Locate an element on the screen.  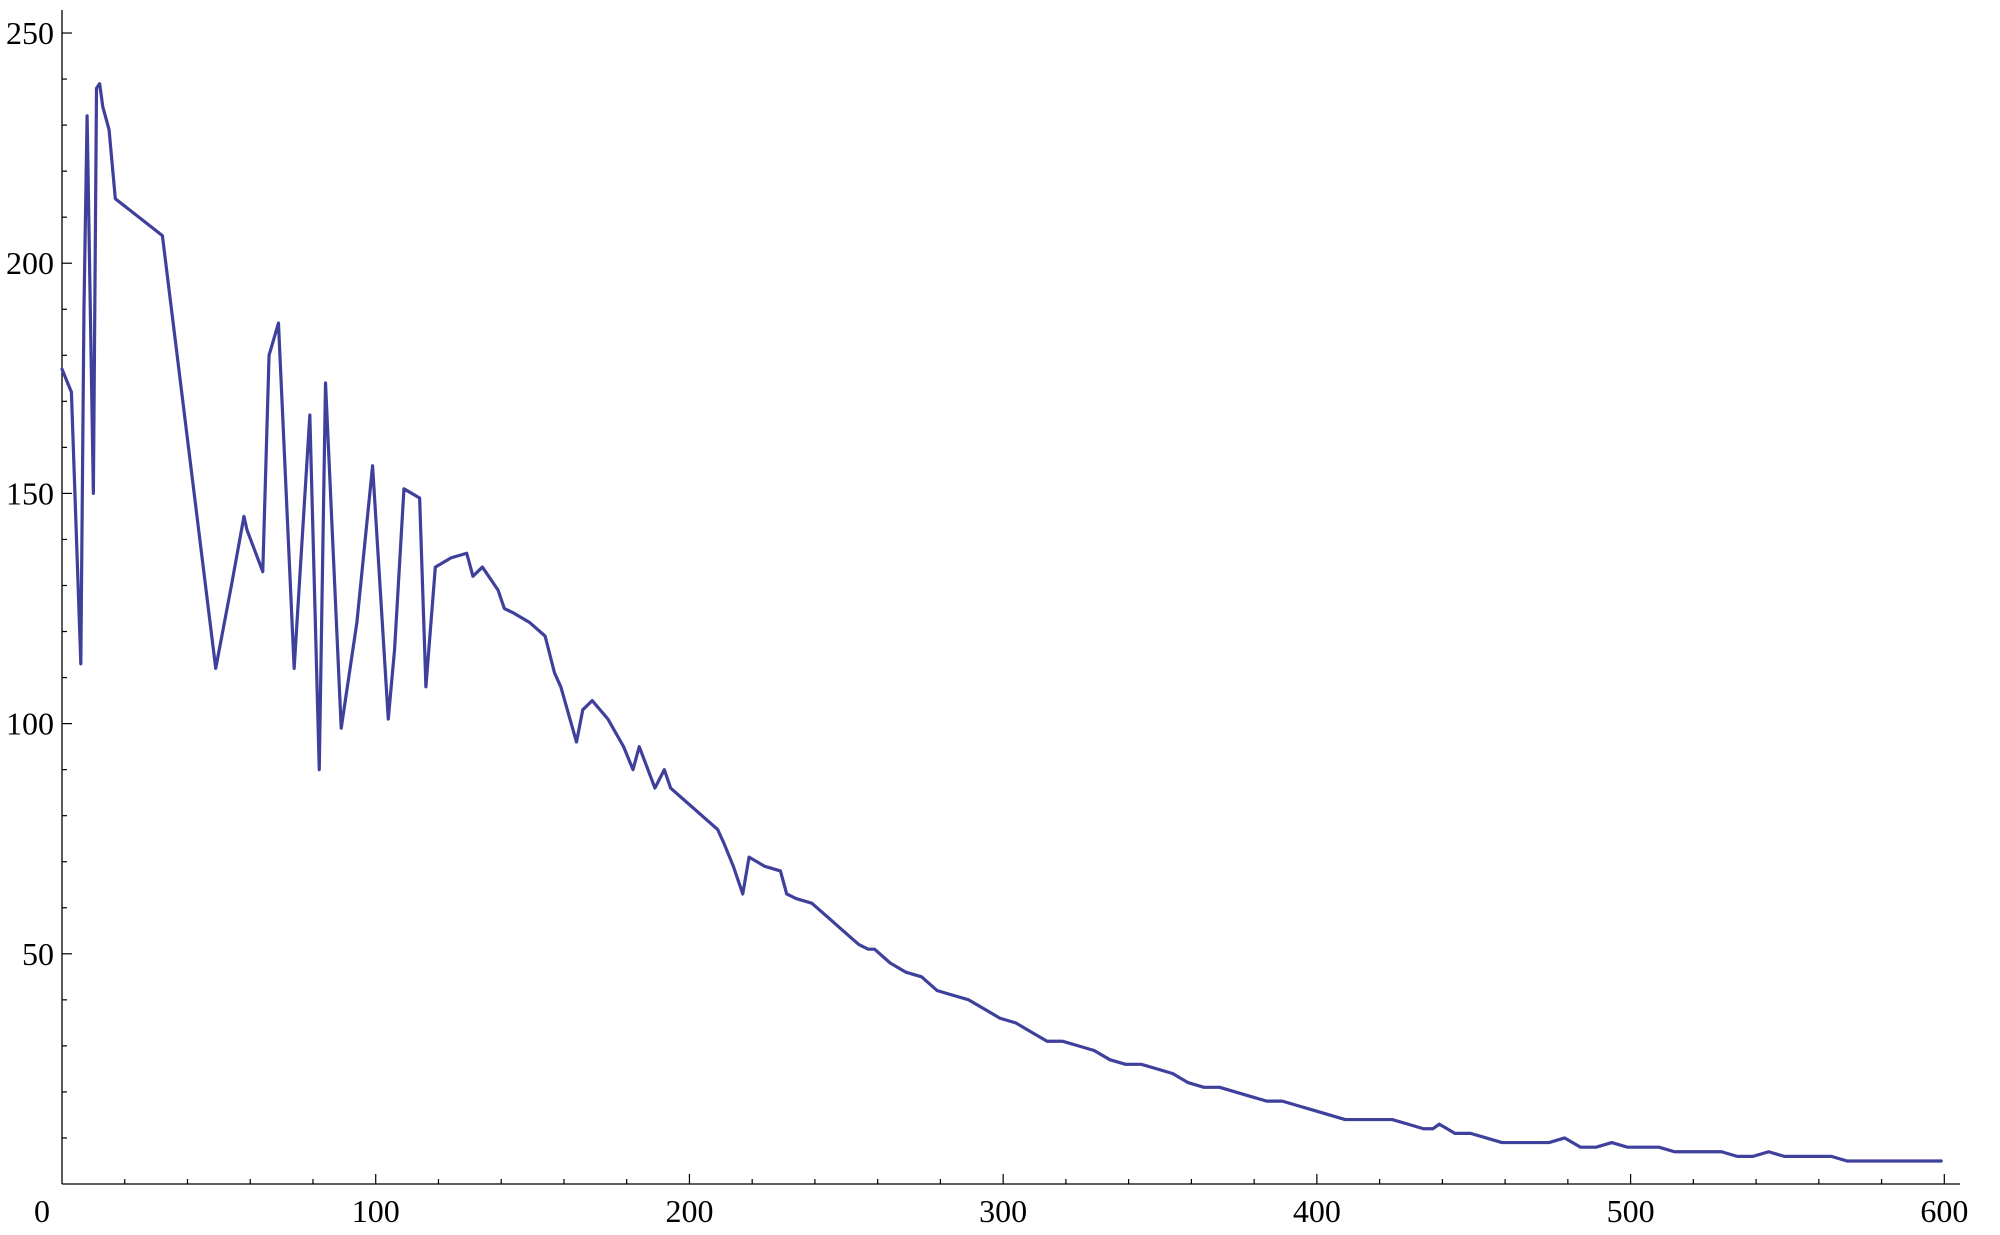
x-tick-label: 400 is located at coordinates (1317, 1211).